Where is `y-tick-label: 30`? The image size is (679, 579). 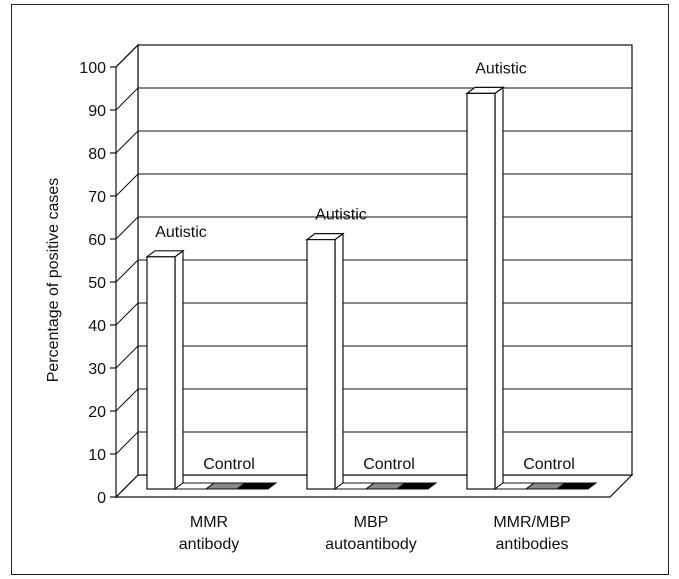
y-tick-label: 30 is located at coordinates (97, 369).